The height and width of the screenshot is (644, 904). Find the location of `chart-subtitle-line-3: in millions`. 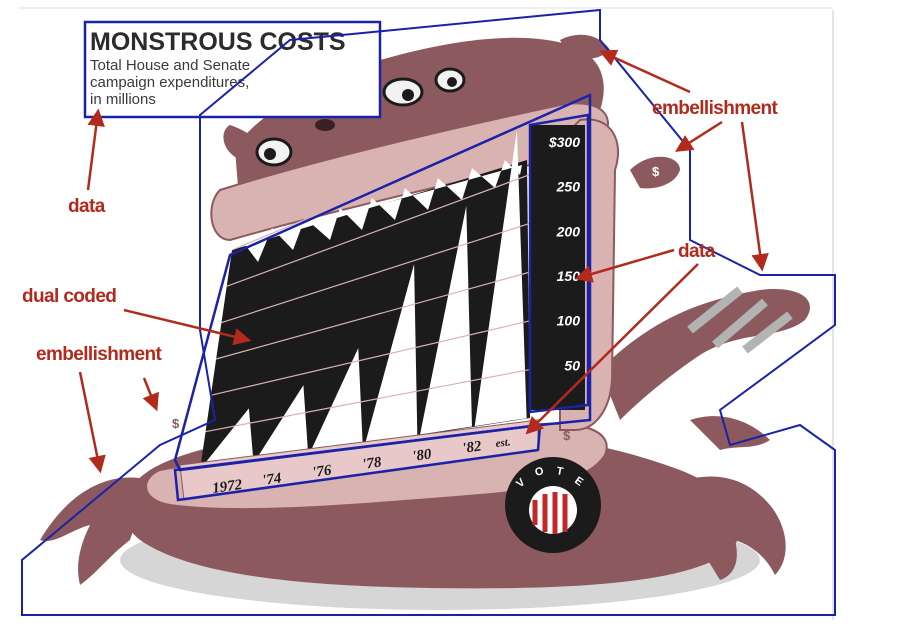

chart-subtitle-line-3: in millions is located at coordinates (123, 99).